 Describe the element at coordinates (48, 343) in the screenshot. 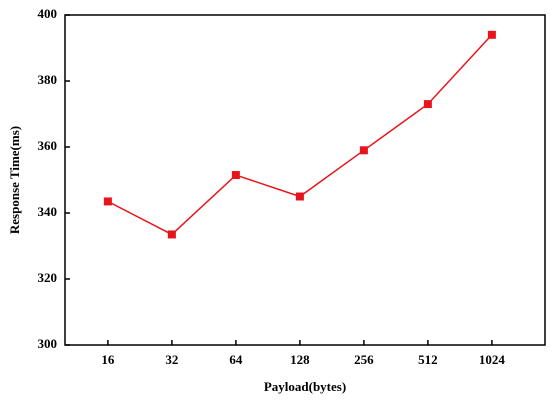

I see `y-tick-label: 300` at that location.